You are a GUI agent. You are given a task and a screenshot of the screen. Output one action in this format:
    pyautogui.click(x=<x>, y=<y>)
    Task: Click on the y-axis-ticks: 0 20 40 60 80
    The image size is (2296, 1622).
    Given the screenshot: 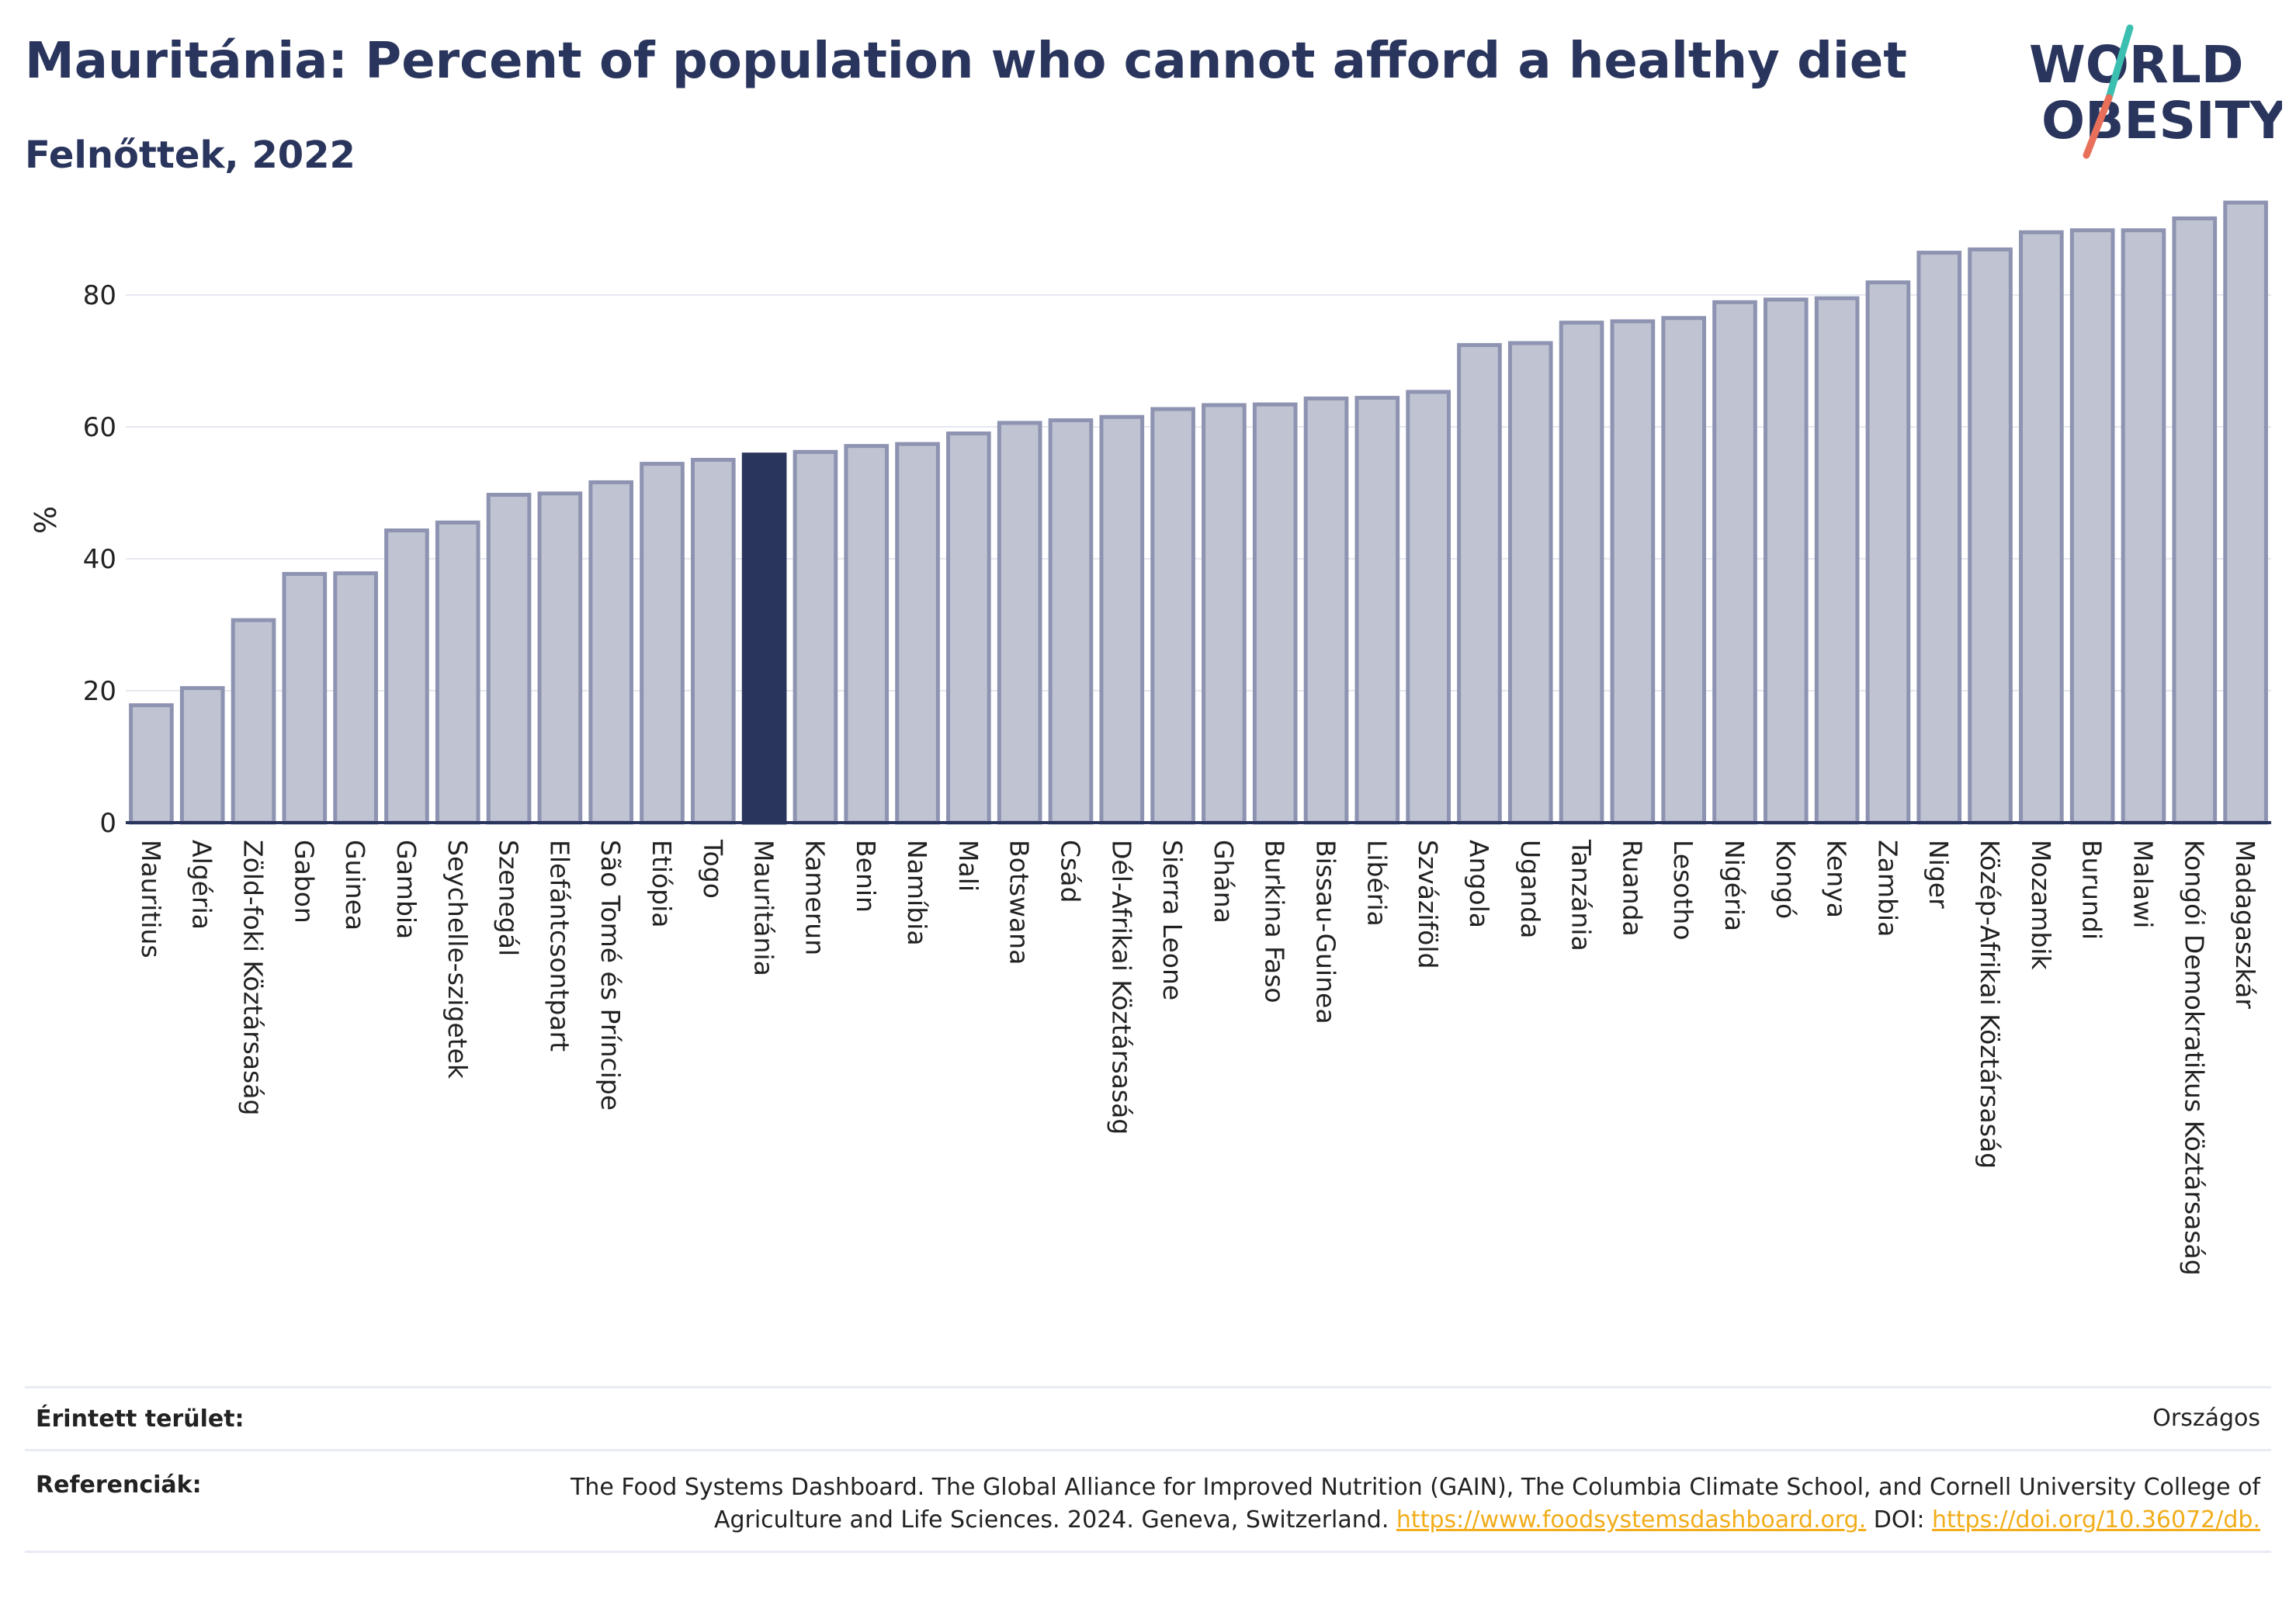 What is the action you would take?
    pyautogui.click(x=99, y=559)
    